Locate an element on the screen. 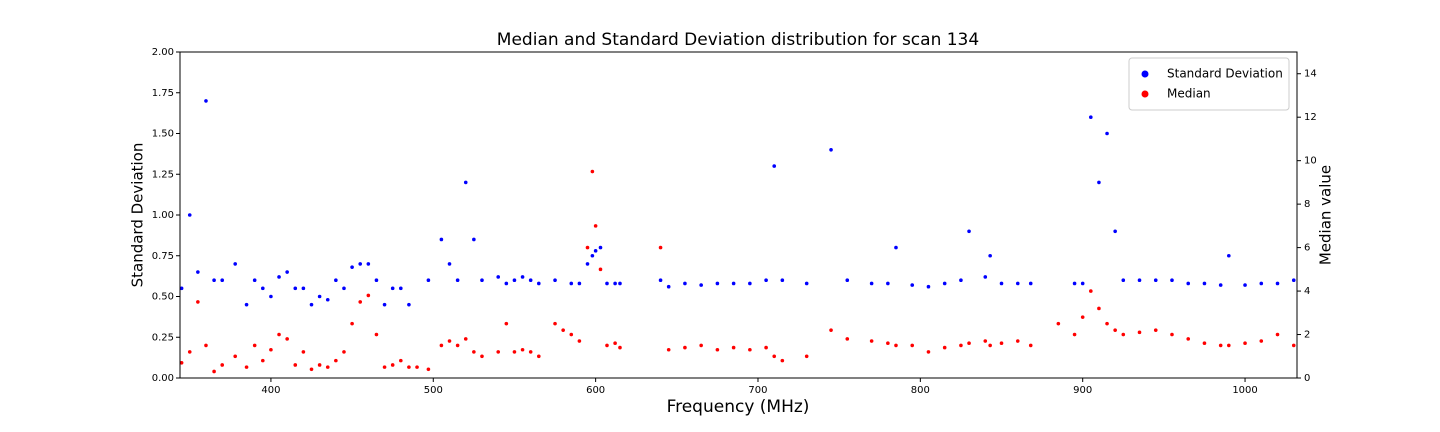 This screenshot has height=432, width=1440. y2-tick-label: 6 is located at coordinates (1307, 248).